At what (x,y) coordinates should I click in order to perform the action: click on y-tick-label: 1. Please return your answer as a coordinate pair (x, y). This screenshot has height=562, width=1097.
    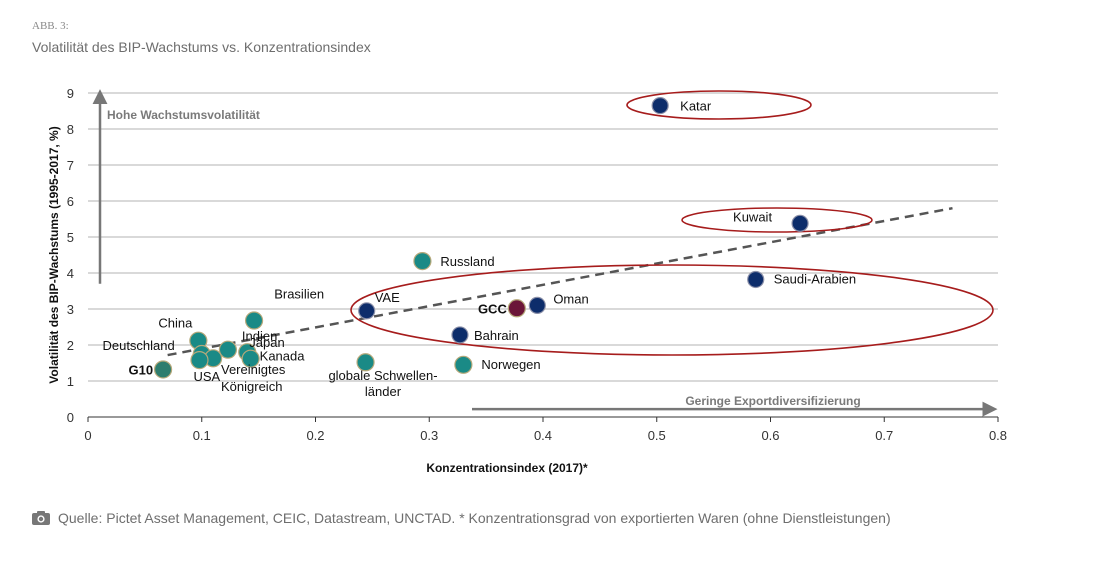
    Looking at the image, I should click on (70, 381).